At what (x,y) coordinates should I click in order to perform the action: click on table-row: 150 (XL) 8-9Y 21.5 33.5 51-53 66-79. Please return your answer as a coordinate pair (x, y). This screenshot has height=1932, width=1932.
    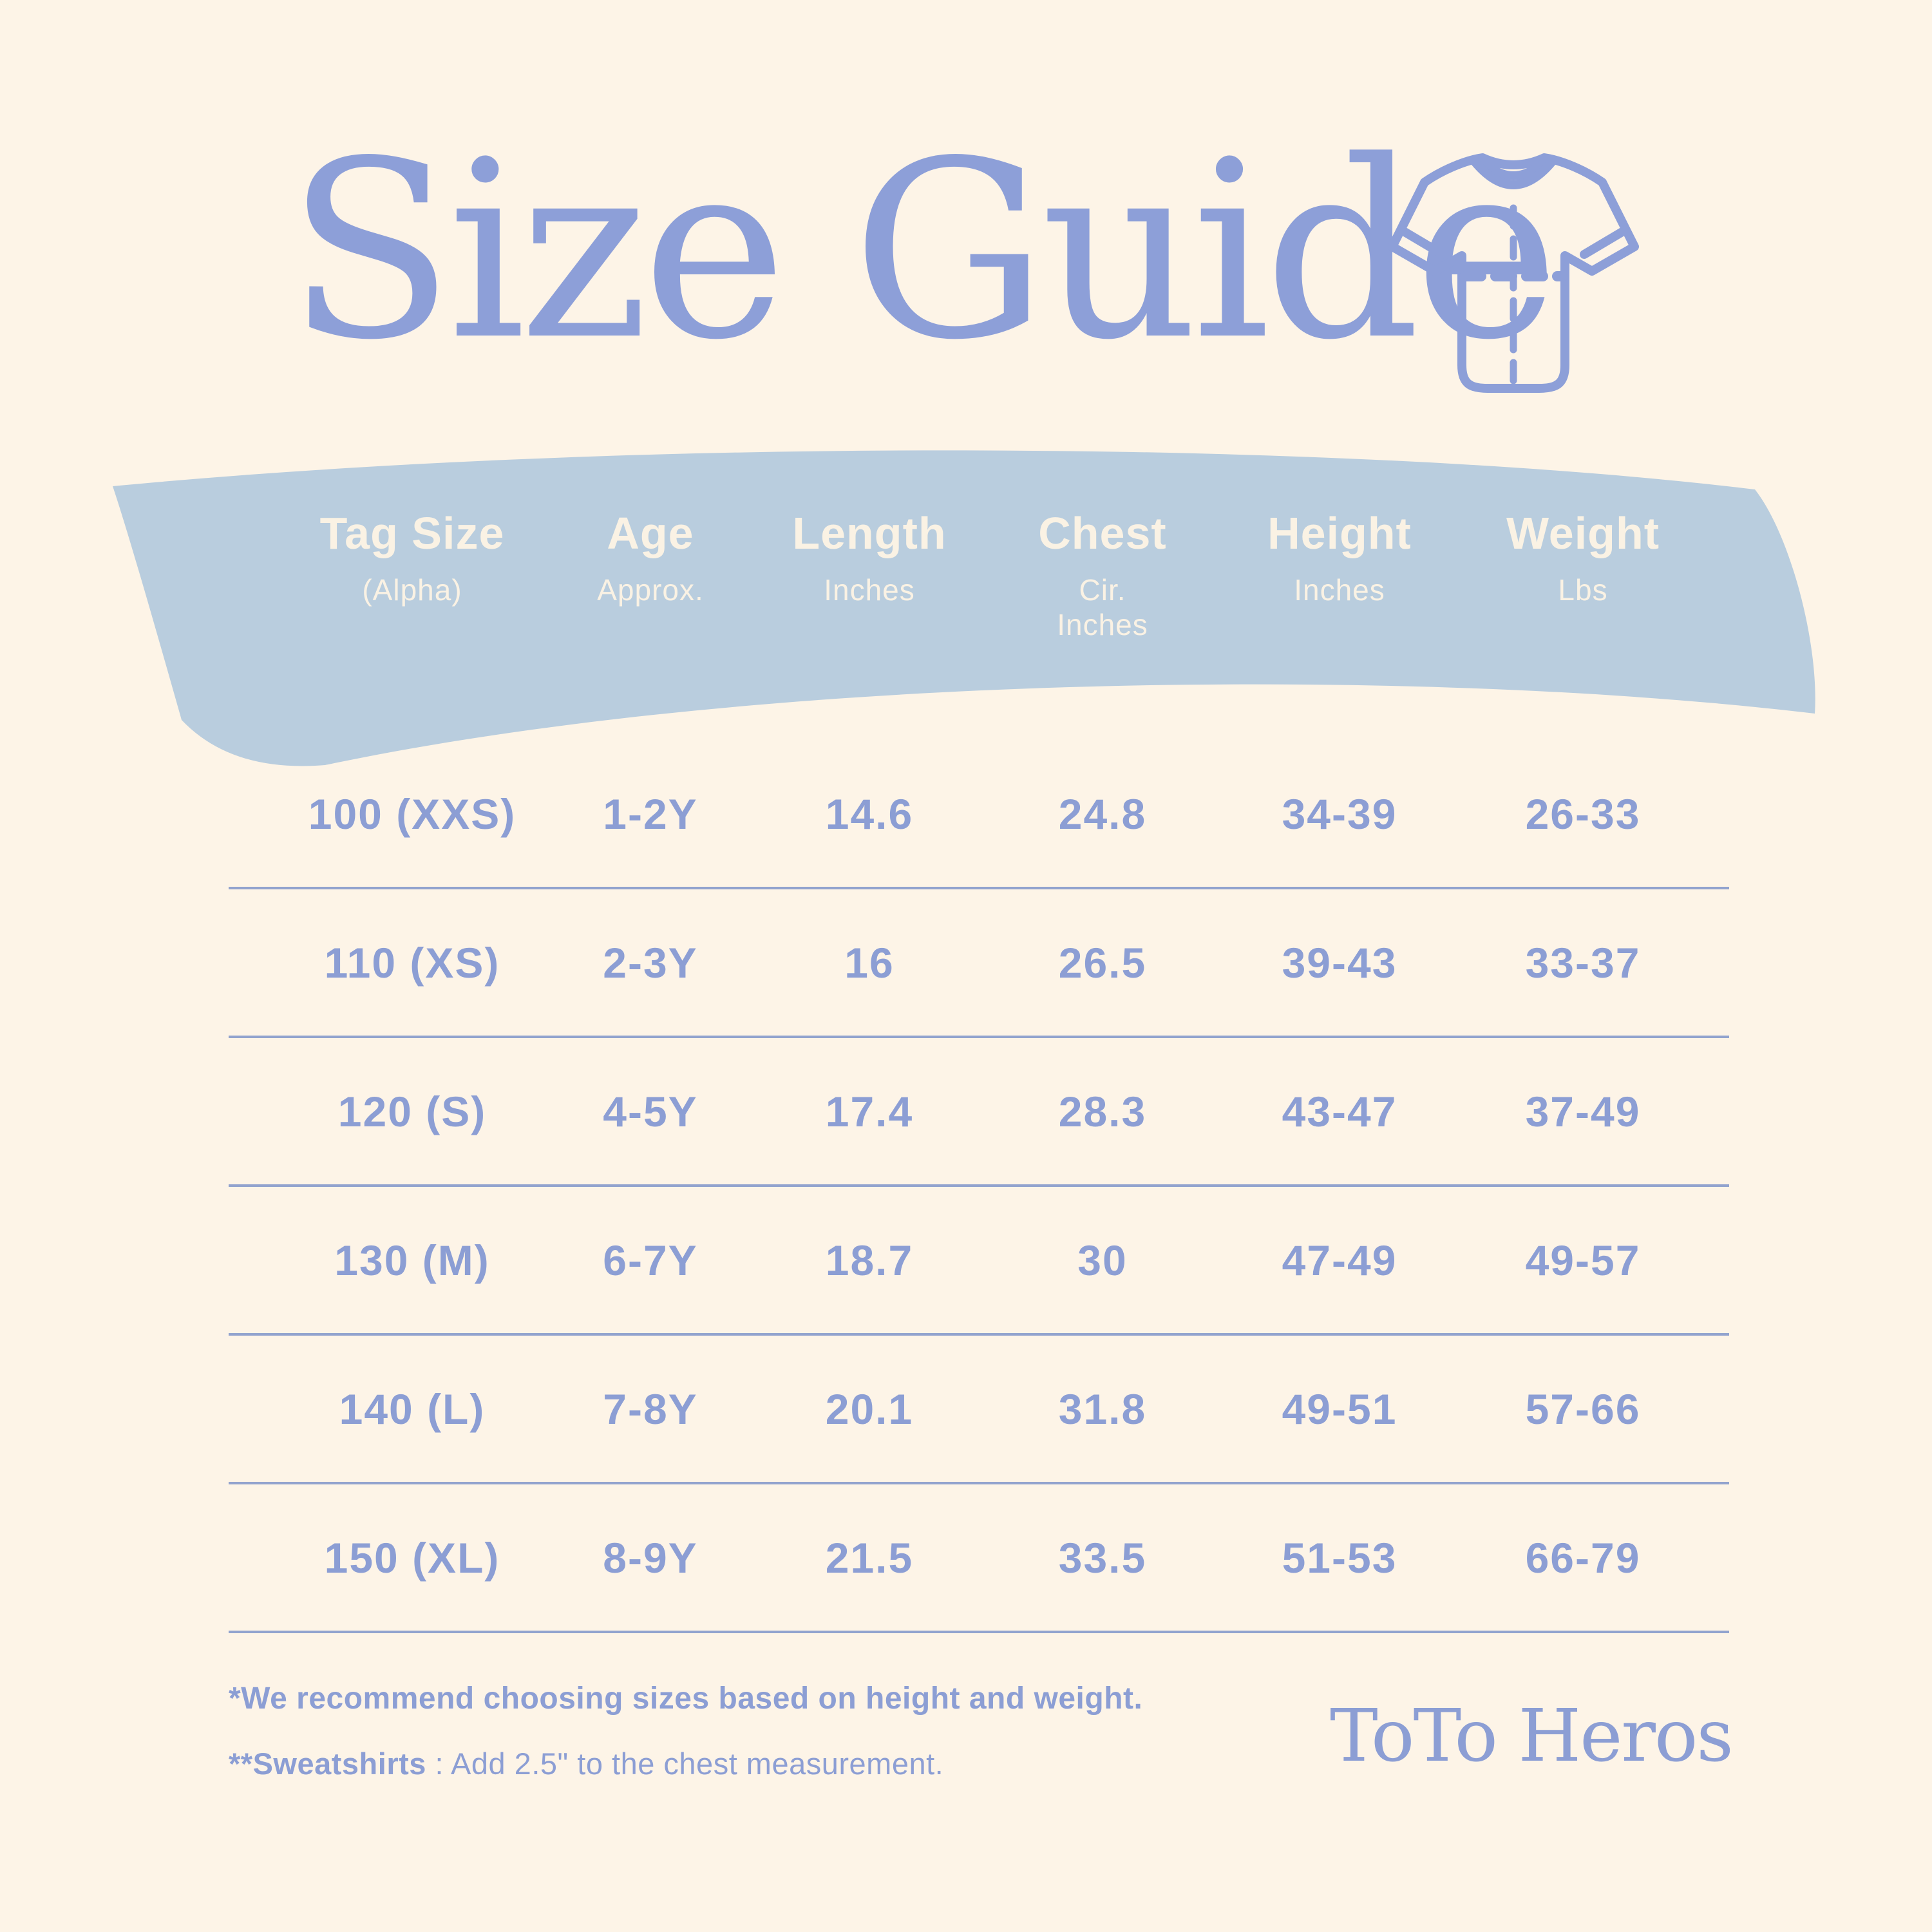
    Looking at the image, I should click on (979, 1558).